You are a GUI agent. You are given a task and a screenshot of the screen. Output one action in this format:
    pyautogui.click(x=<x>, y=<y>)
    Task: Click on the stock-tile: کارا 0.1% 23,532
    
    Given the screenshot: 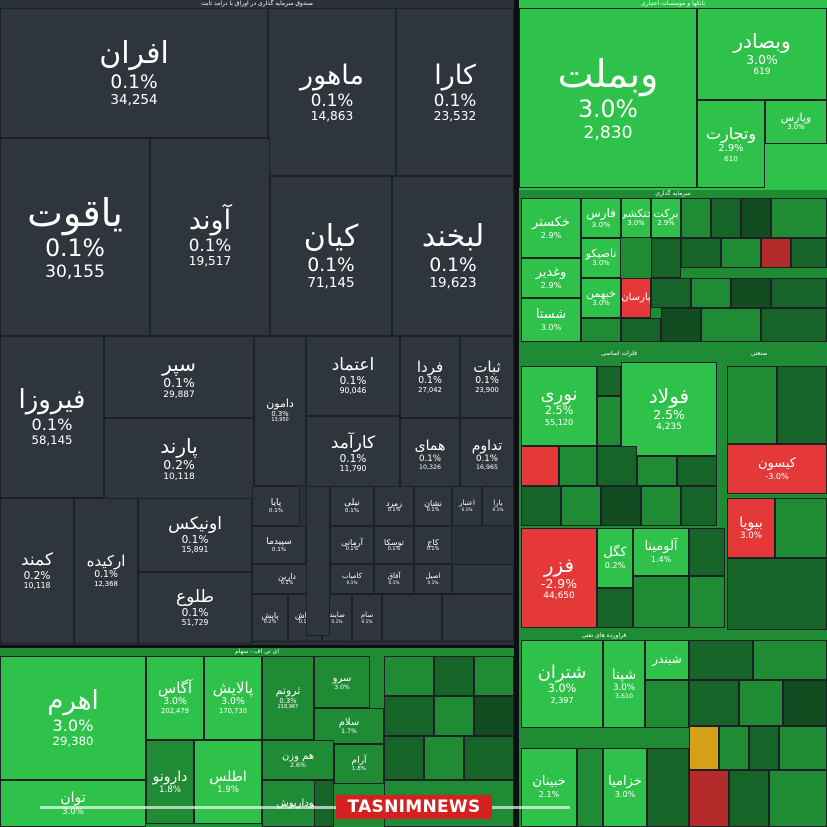 What is the action you would take?
    pyautogui.click(x=455, y=92)
    